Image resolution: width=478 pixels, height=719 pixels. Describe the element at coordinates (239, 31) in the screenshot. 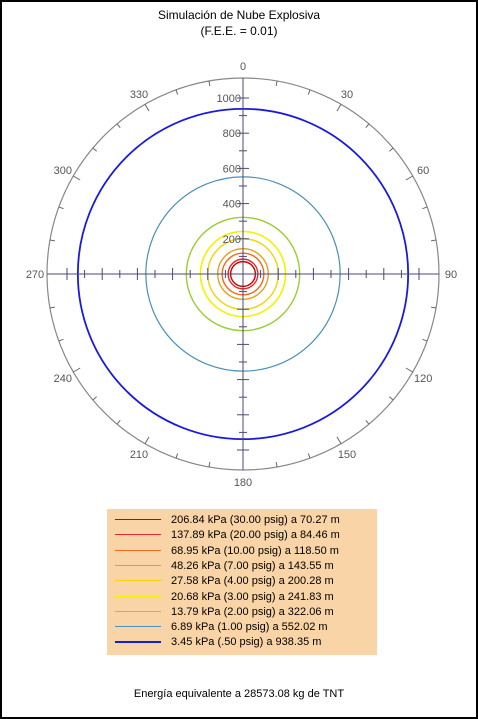

I see `chart-subtitle: (F.E.E. = 0.01)` at that location.